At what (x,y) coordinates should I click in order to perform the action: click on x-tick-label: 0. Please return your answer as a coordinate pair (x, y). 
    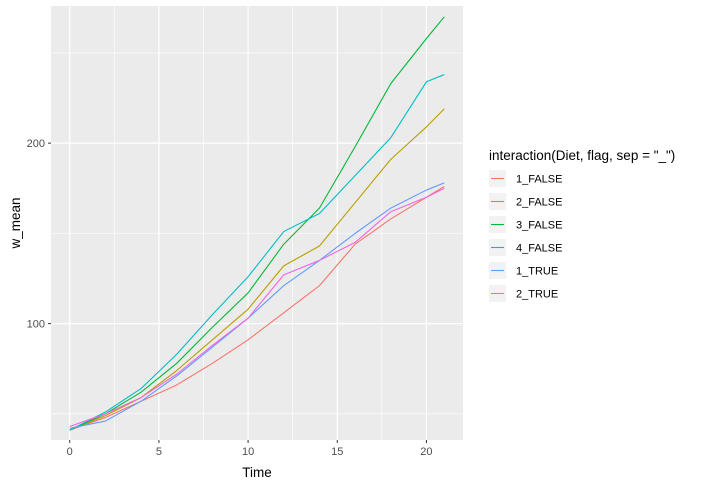
    Looking at the image, I should click on (70, 452).